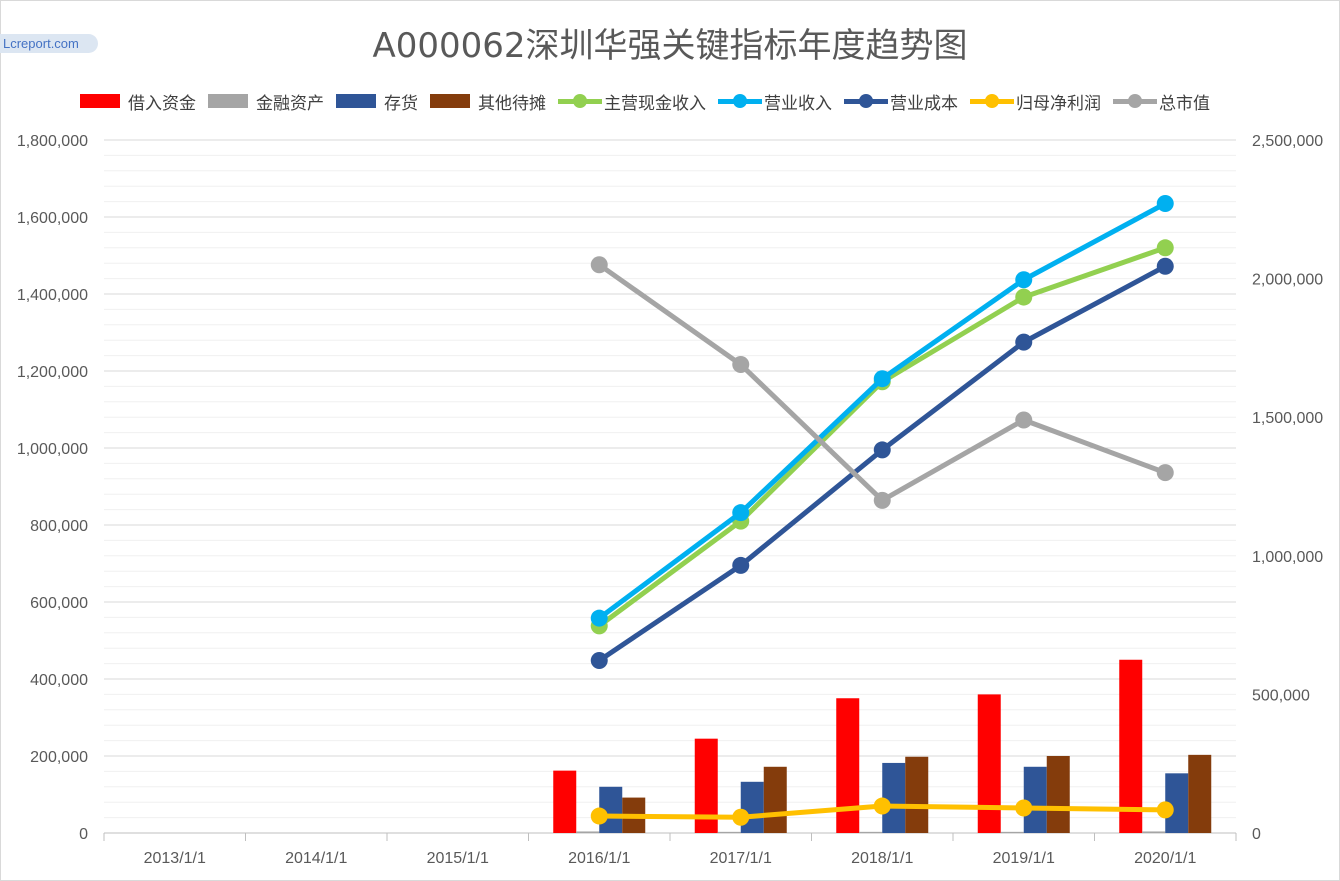 The image size is (1340, 881). What do you see at coordinates (162, 103) in the screenshot?
I see `legend-label: 借入资金` at bounding box center [162, 103].